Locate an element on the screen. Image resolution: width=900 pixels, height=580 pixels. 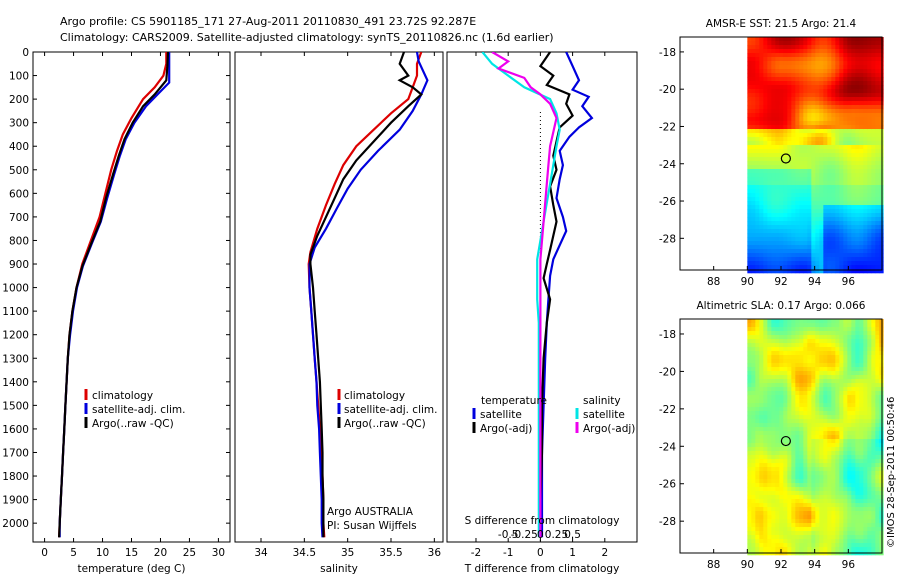
y-tick-label: 800 is located at coordinates (19, 241).